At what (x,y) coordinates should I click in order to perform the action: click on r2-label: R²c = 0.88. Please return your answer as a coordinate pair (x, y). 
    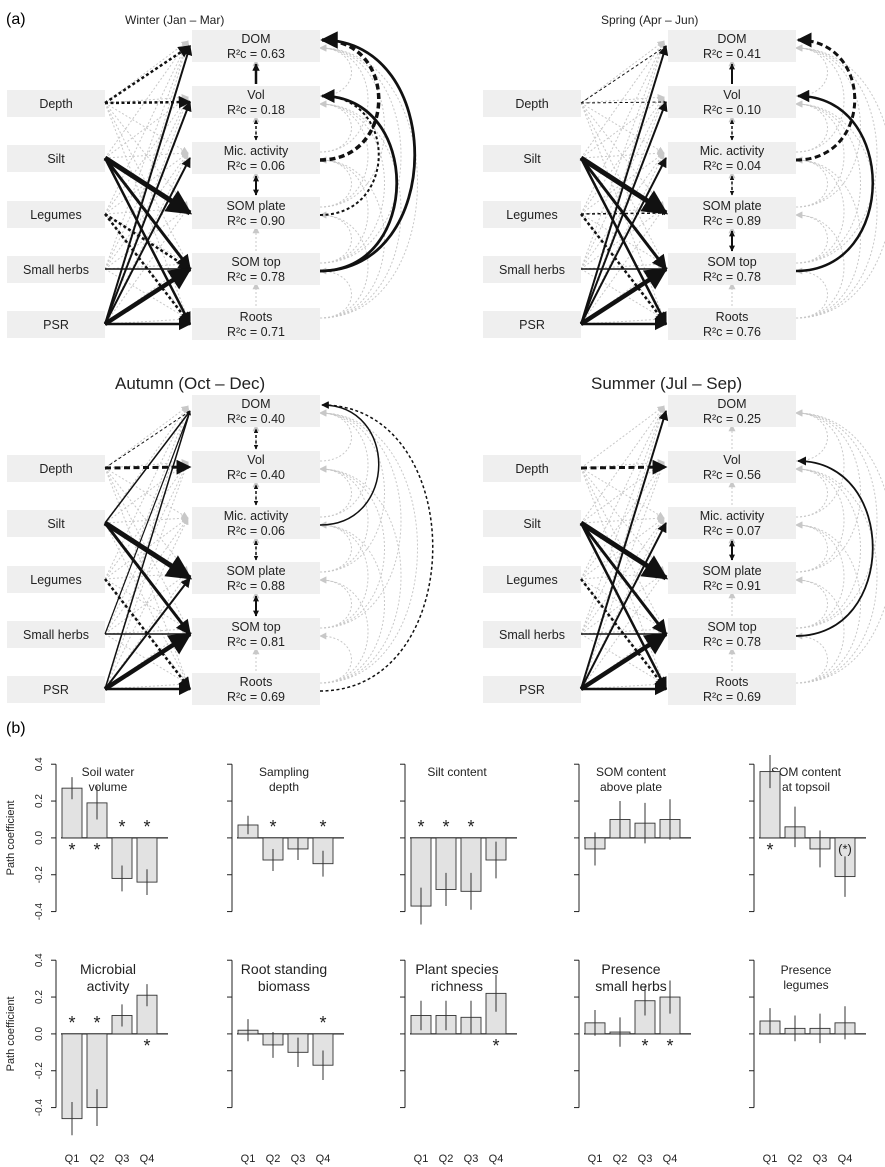
    Looking at the image, I should click on (256, 586).